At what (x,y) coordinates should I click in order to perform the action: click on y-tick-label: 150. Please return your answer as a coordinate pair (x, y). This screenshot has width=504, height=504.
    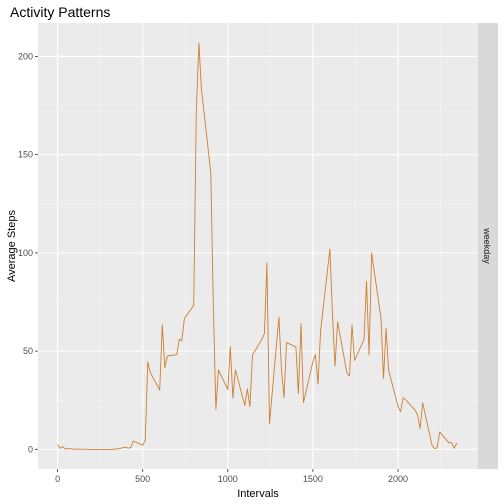
    Looking at the image, I should click on (25, 155).